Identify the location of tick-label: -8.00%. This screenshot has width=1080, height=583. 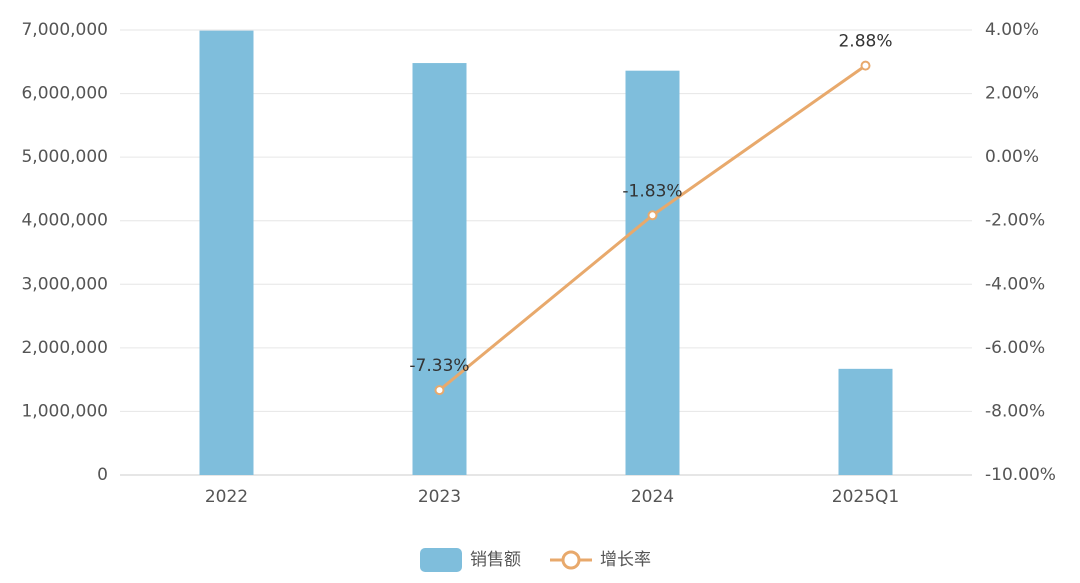
(1015, 411).